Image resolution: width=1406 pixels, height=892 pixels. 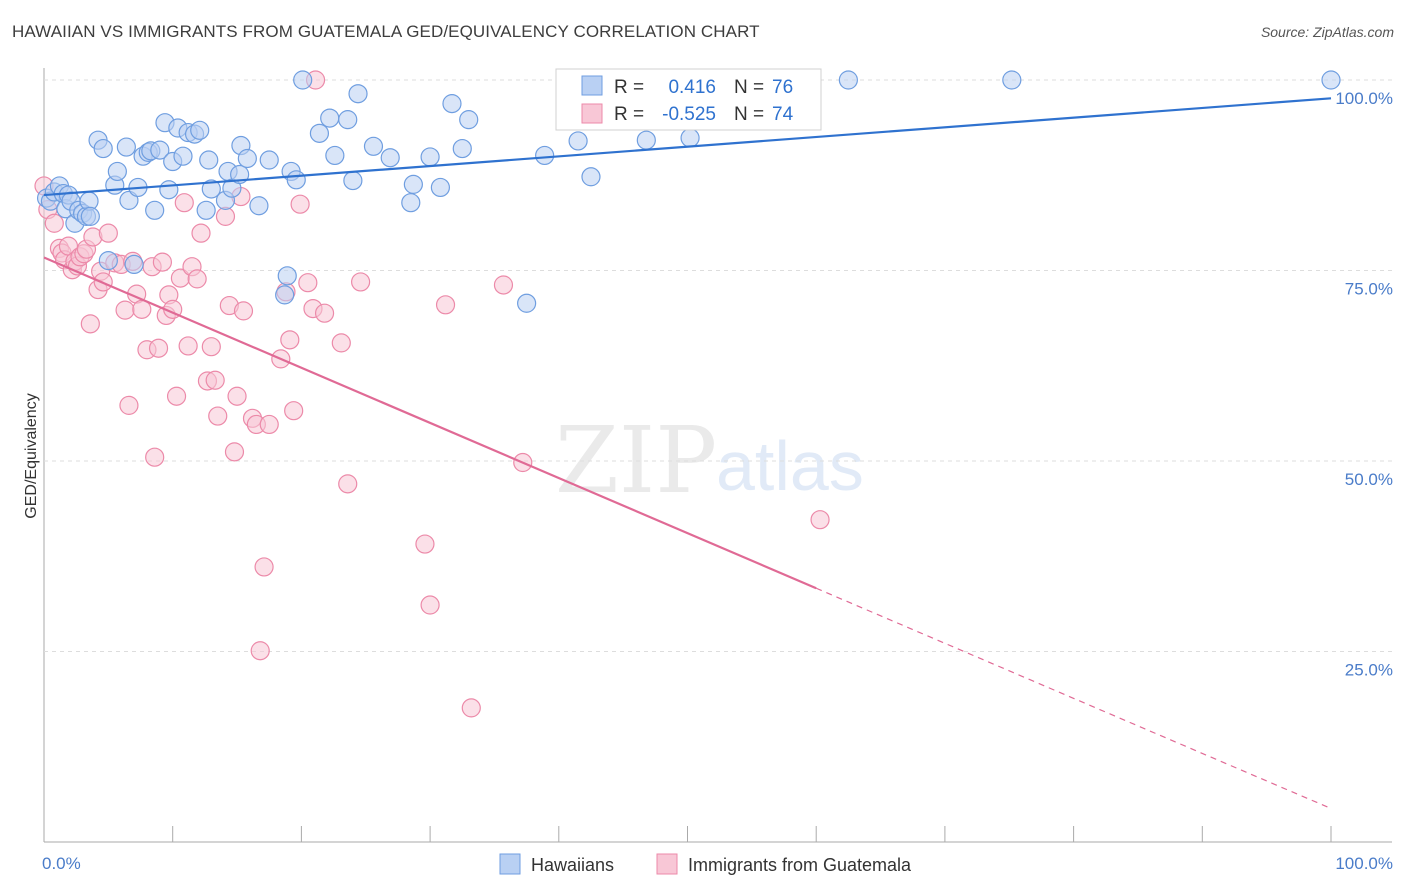 What do you see at coordinates (783, 114) in the screenshot?
I see `legend-n-value-2: 74` at bounding box center [783, 114].